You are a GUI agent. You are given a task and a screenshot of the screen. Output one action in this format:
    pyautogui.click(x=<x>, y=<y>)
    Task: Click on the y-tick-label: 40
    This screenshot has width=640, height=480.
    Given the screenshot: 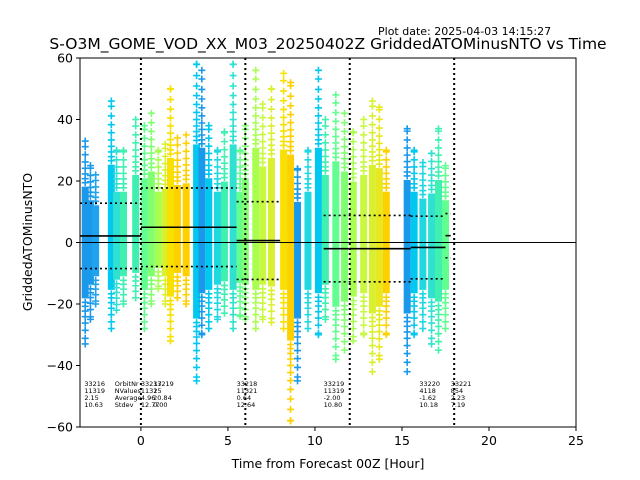 What is the action you would take?
    pyautogui.click(x=65, y=119)
    